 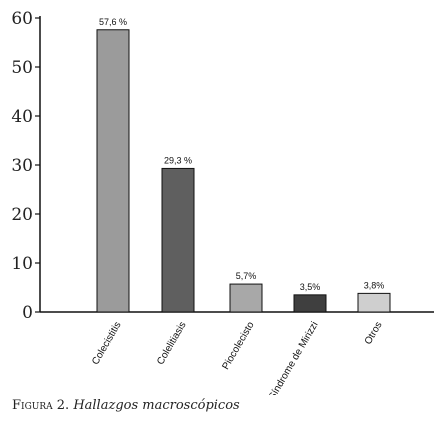 What do you see at coordinates (22, 19) in the screenshot?
I see `y-tick-label: 60` at bounding box center [22, 19].